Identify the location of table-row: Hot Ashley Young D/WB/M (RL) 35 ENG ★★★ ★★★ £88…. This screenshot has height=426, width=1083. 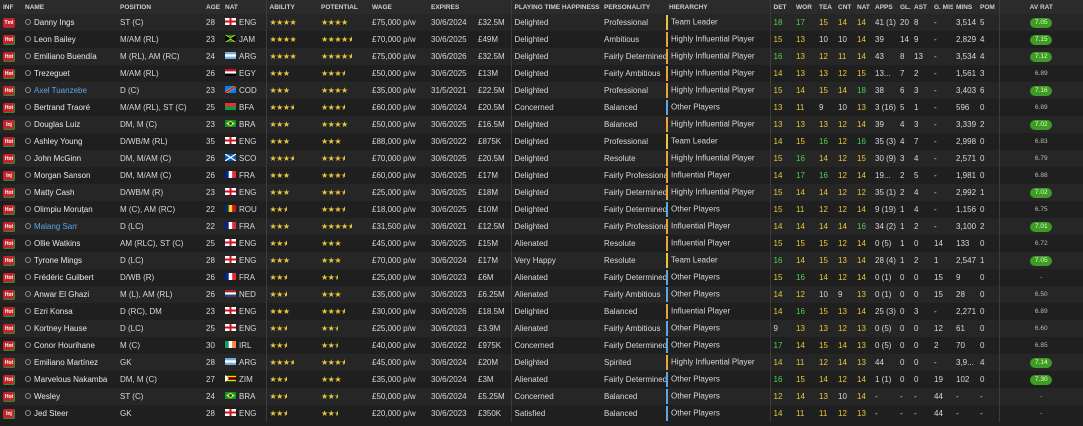
(541, 141).